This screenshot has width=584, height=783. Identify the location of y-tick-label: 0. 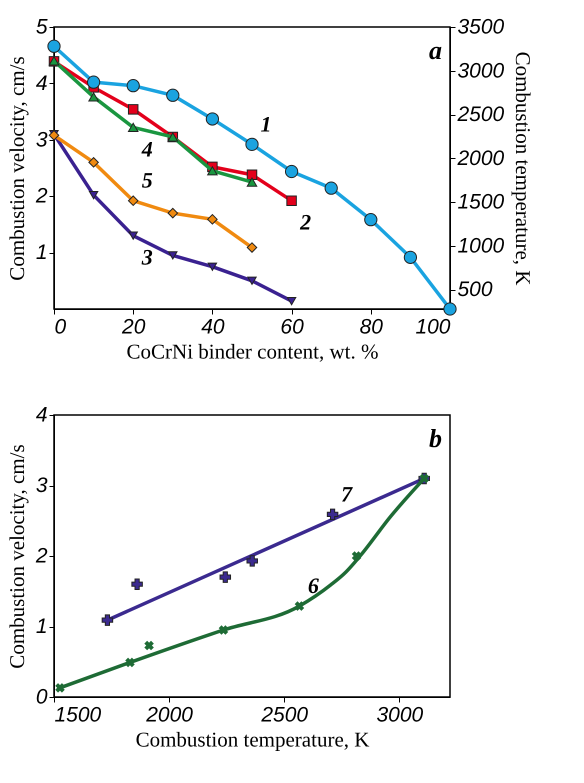
(42, 697).